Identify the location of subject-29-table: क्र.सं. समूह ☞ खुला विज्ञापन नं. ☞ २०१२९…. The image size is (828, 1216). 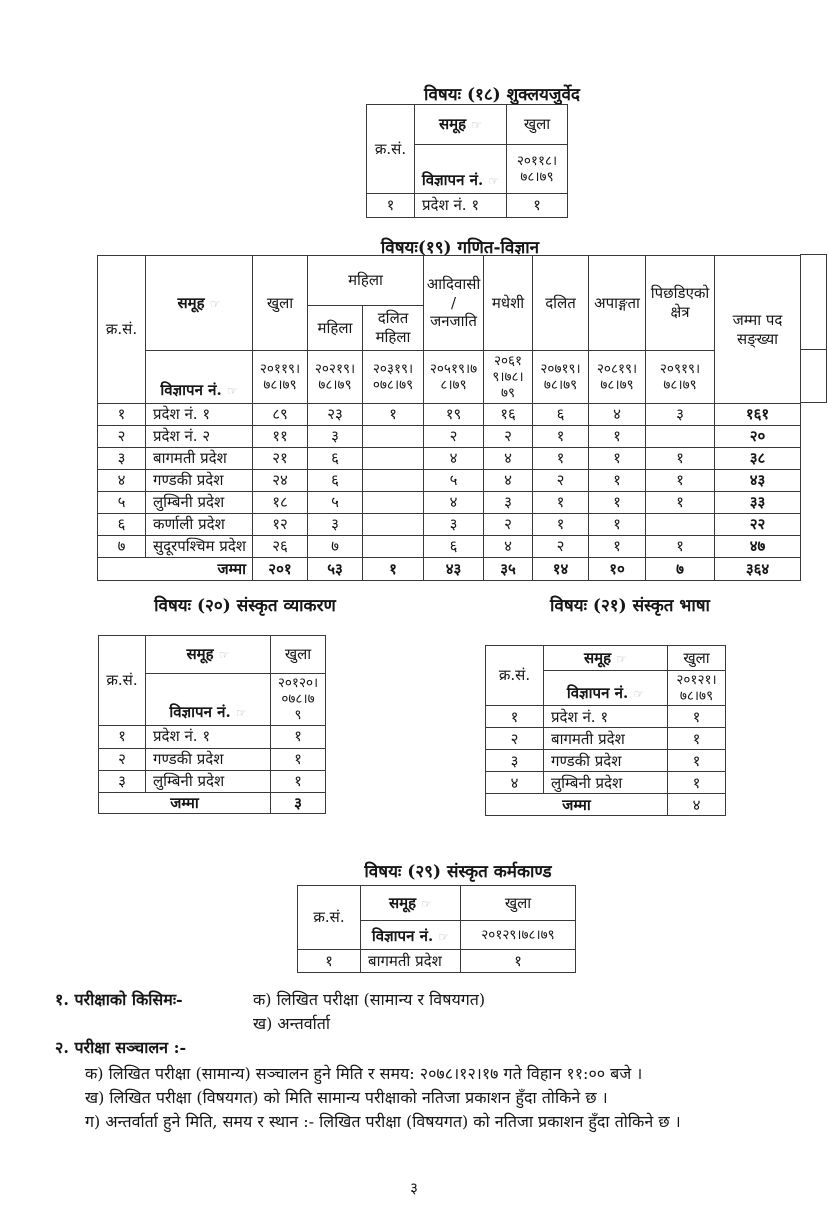
(436, 929).